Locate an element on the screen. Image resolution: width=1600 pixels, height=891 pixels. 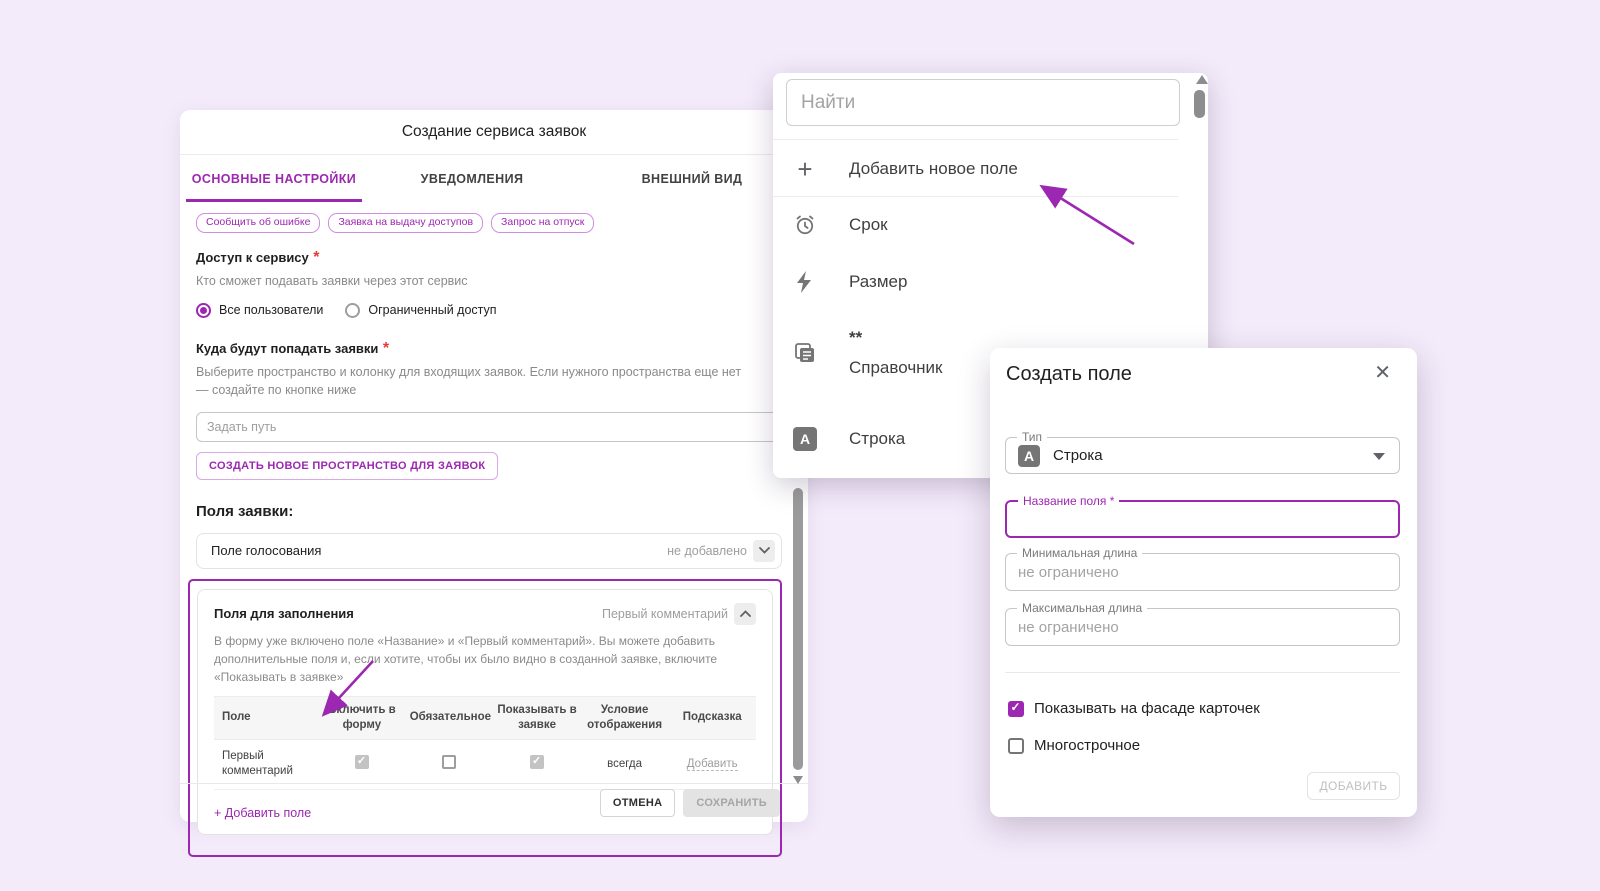
type-select: Тип A Строка is located at coordinates (1202, 452).